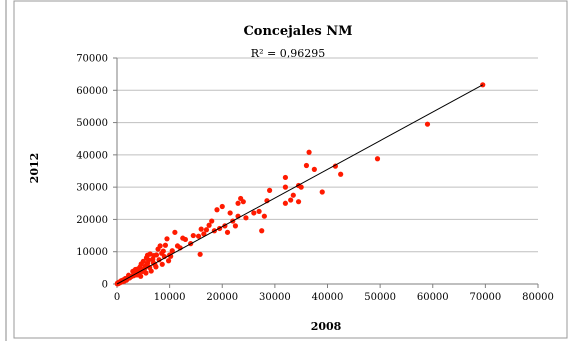 Image resolution: width=575 pixels, height=346 pixels. Describe the element at coordinates (297, 31) in the screenshot. I see `chart-title: Concejales NM` at that location.